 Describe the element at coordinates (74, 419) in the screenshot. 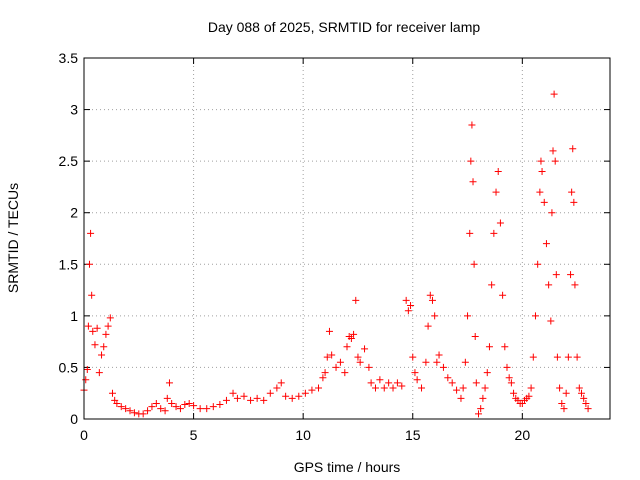

I see `y-tick-label: 0` at that location.